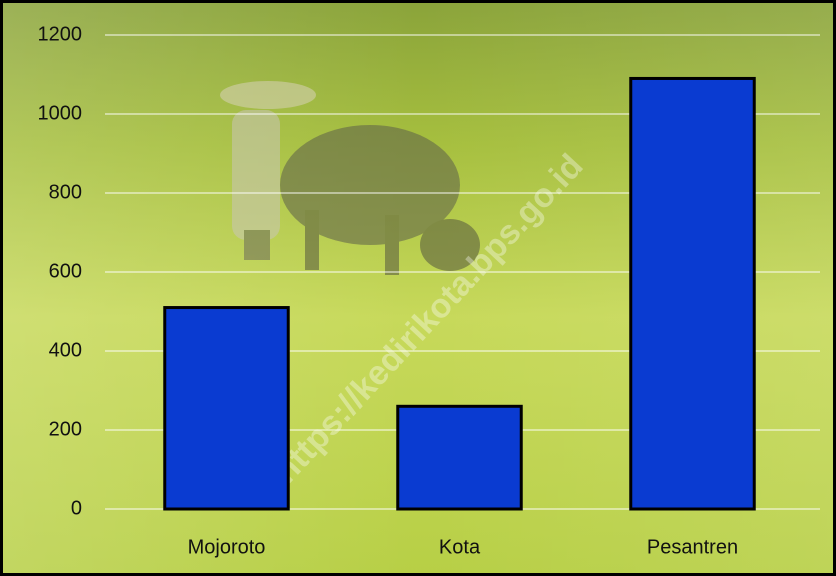 Image resolution: width=836 pixels, height=576 pixels. I want to click on photo-figures, so click(350, 178).